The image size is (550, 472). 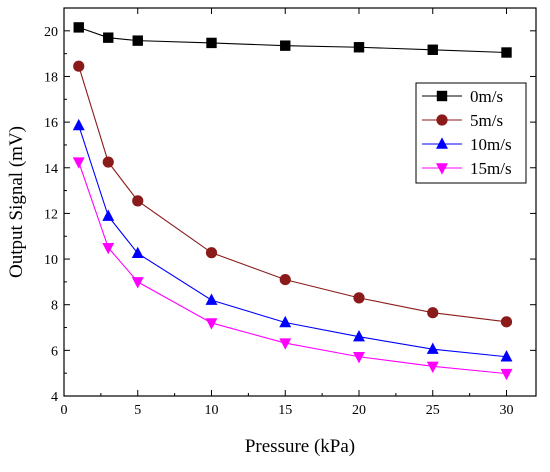 What do you see at coordinates (491, 144) in the screenshot?
I see `legend-label: 10m/s` at bounding box center [491, 144].